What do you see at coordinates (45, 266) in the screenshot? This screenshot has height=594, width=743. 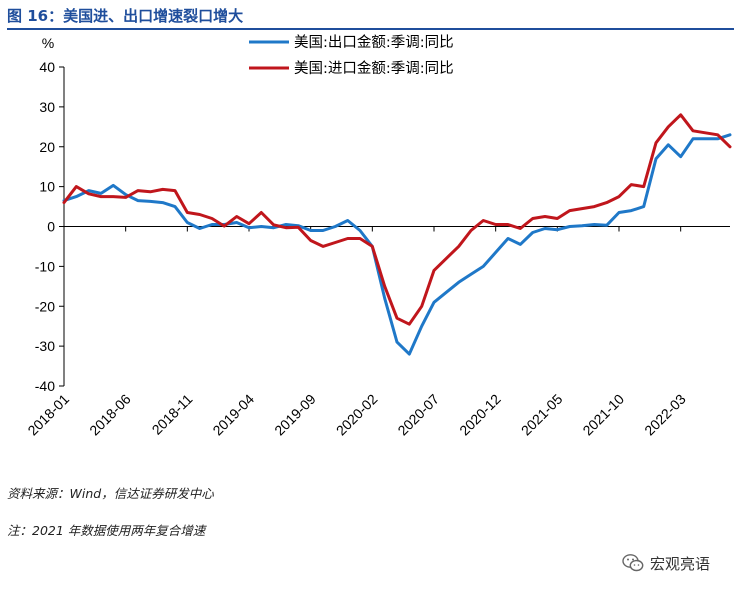 I see `y-tick-label: -10` at bounding box center [45, 266].